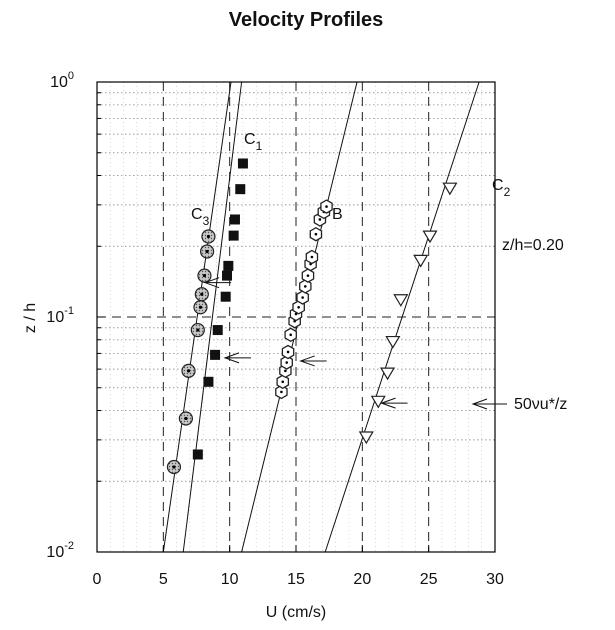 This screenshot has height=630, width=615. What do you see at coordinates (163, 579) in the screenshot?
I see `x-tick-label: 5` at bounding box center [163, 579].